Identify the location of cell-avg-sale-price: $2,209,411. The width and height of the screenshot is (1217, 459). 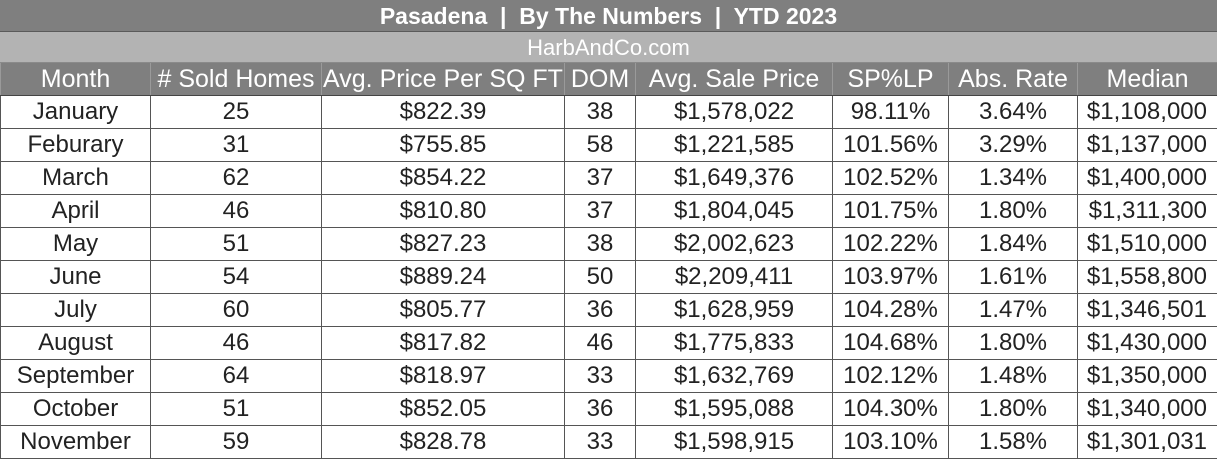
(734, 277).